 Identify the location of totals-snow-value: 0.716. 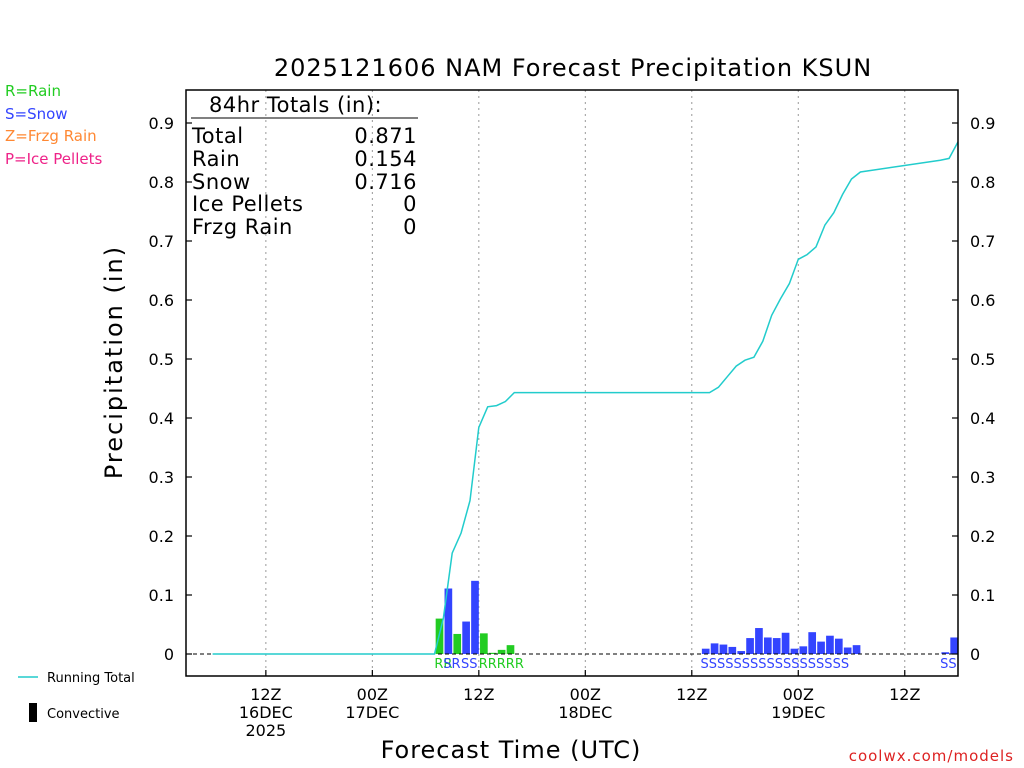
(385, 182).